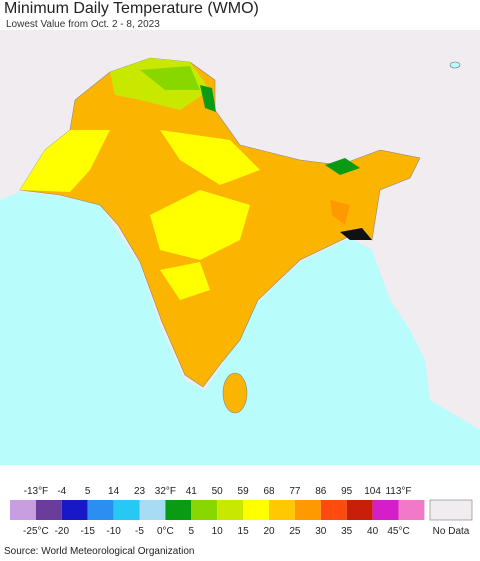  I want to click on celsius-label: 20, so click(269, 531).